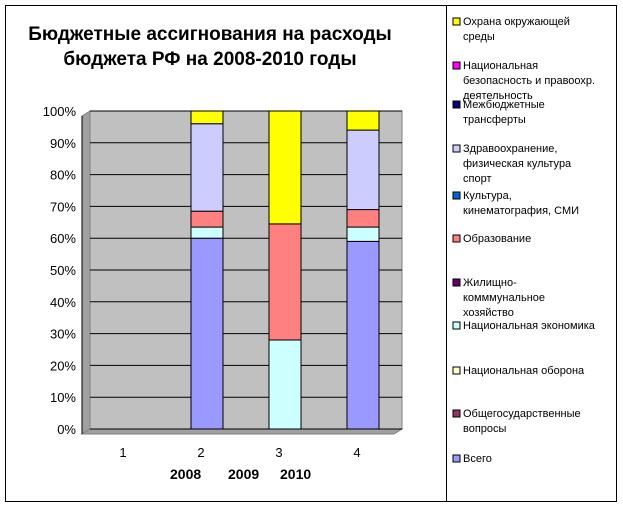 The width and height of the screenshot is (623, 509). What do you see at coordinates (63, 302) in the screenshot?
I see `y-tick-label: 40%` at bounding box center [63, 302].